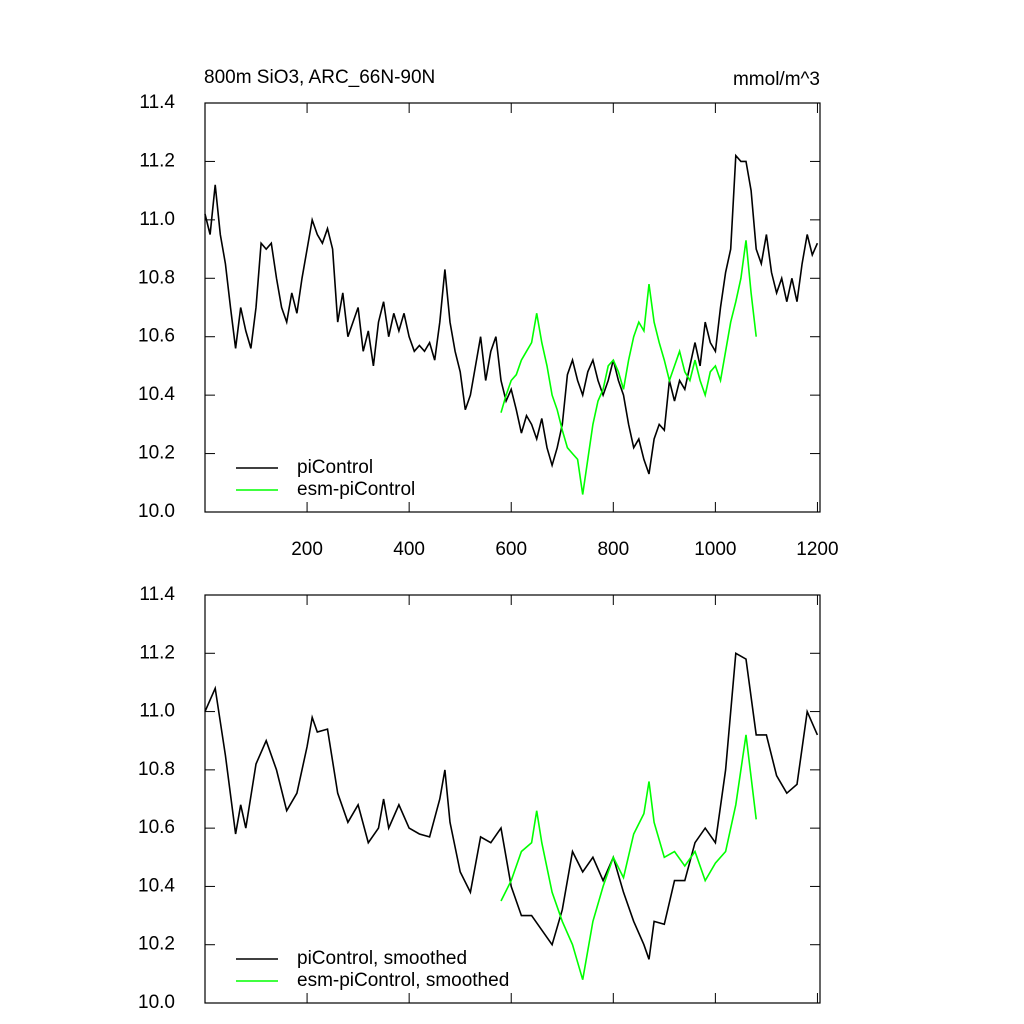  I want to click on units-label: mmol/m^3, so click(776, 79).